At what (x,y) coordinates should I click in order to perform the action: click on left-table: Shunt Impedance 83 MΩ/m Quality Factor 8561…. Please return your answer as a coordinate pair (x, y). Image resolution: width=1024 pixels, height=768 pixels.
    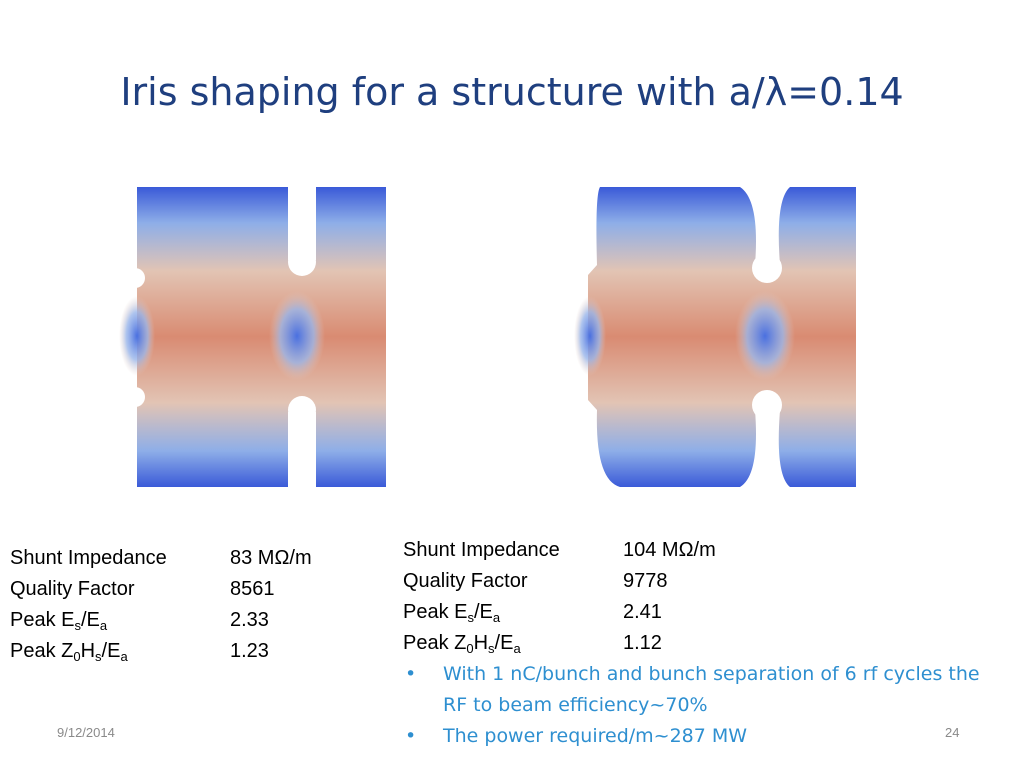
    Looking at the image, I should click on (190, 605).